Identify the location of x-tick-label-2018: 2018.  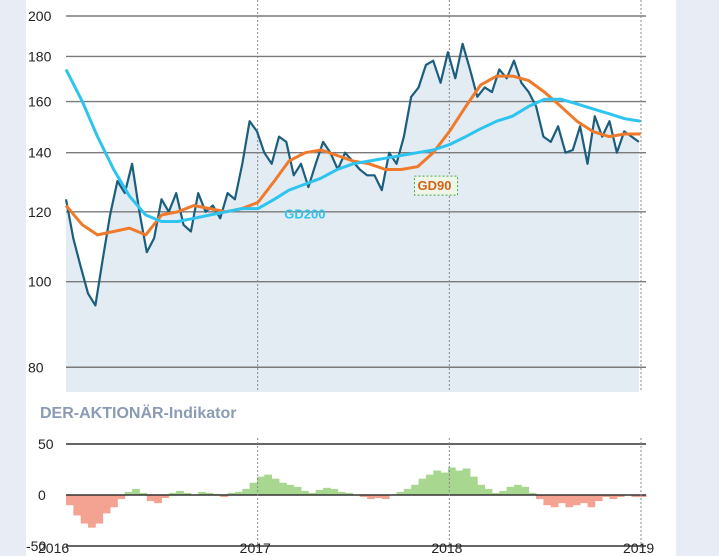
(446, 548).